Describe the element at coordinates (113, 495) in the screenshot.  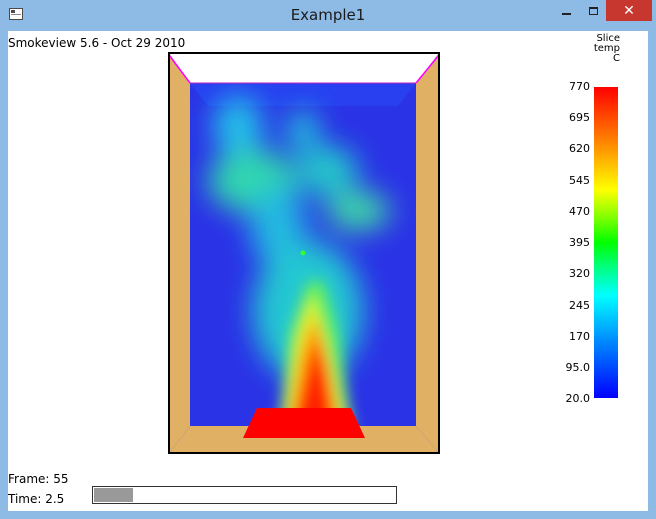
I see `time-slider-fill` at that location.